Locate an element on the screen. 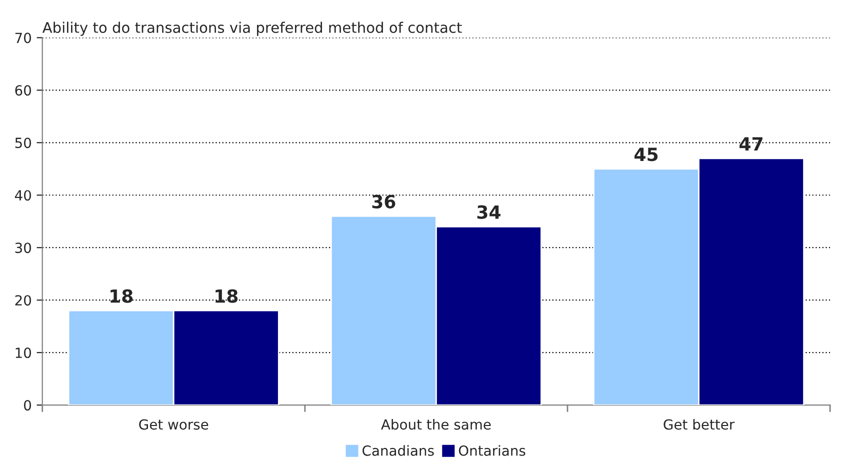  chart-title: Ability to do transactions via preferred method of contact is located at coordinates (252, 29).